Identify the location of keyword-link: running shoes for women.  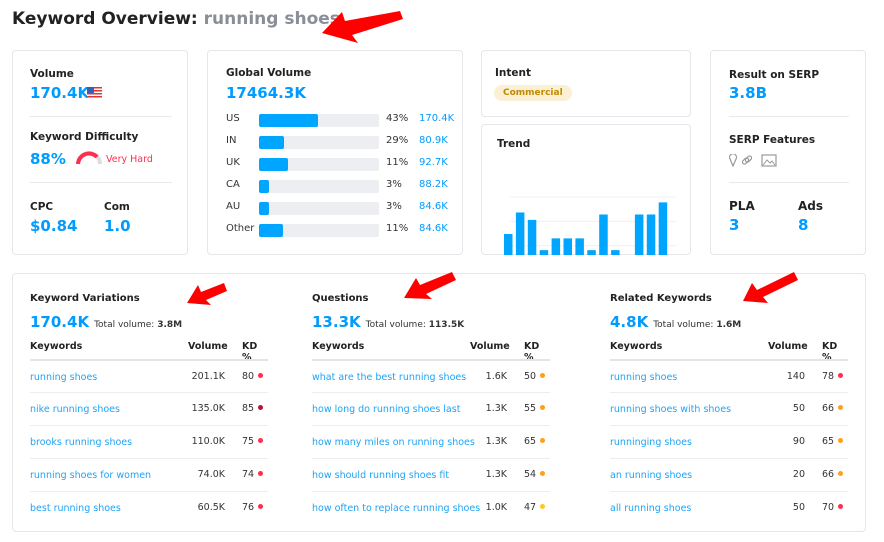
(91, 475).